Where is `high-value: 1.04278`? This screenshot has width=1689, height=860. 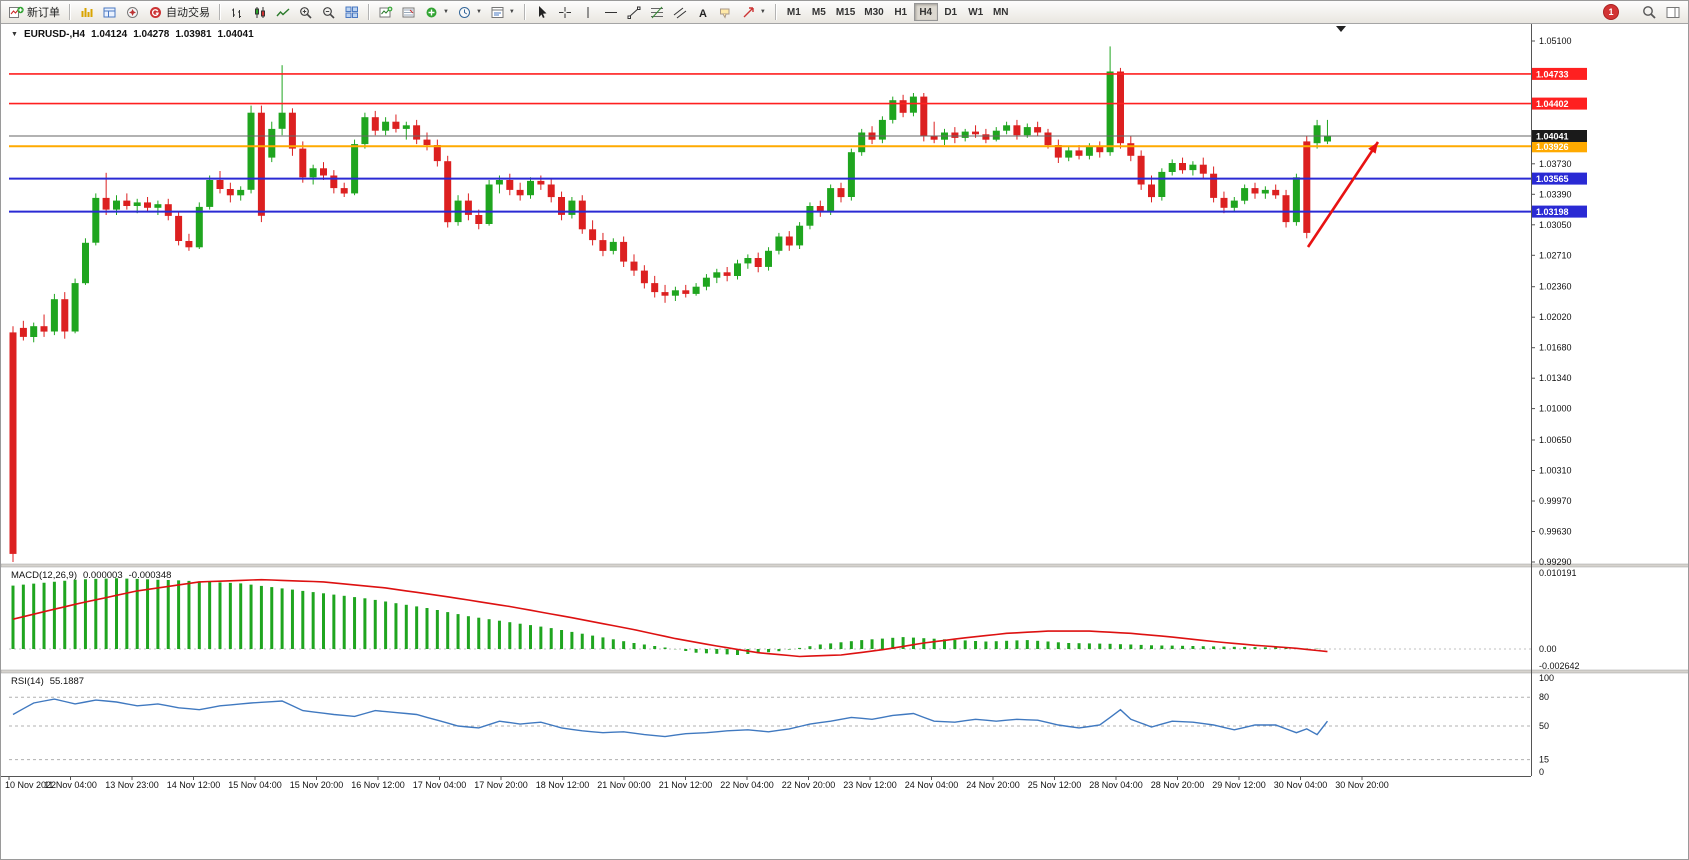 high-value: 1.04278 is located at coordinates (151, 34).